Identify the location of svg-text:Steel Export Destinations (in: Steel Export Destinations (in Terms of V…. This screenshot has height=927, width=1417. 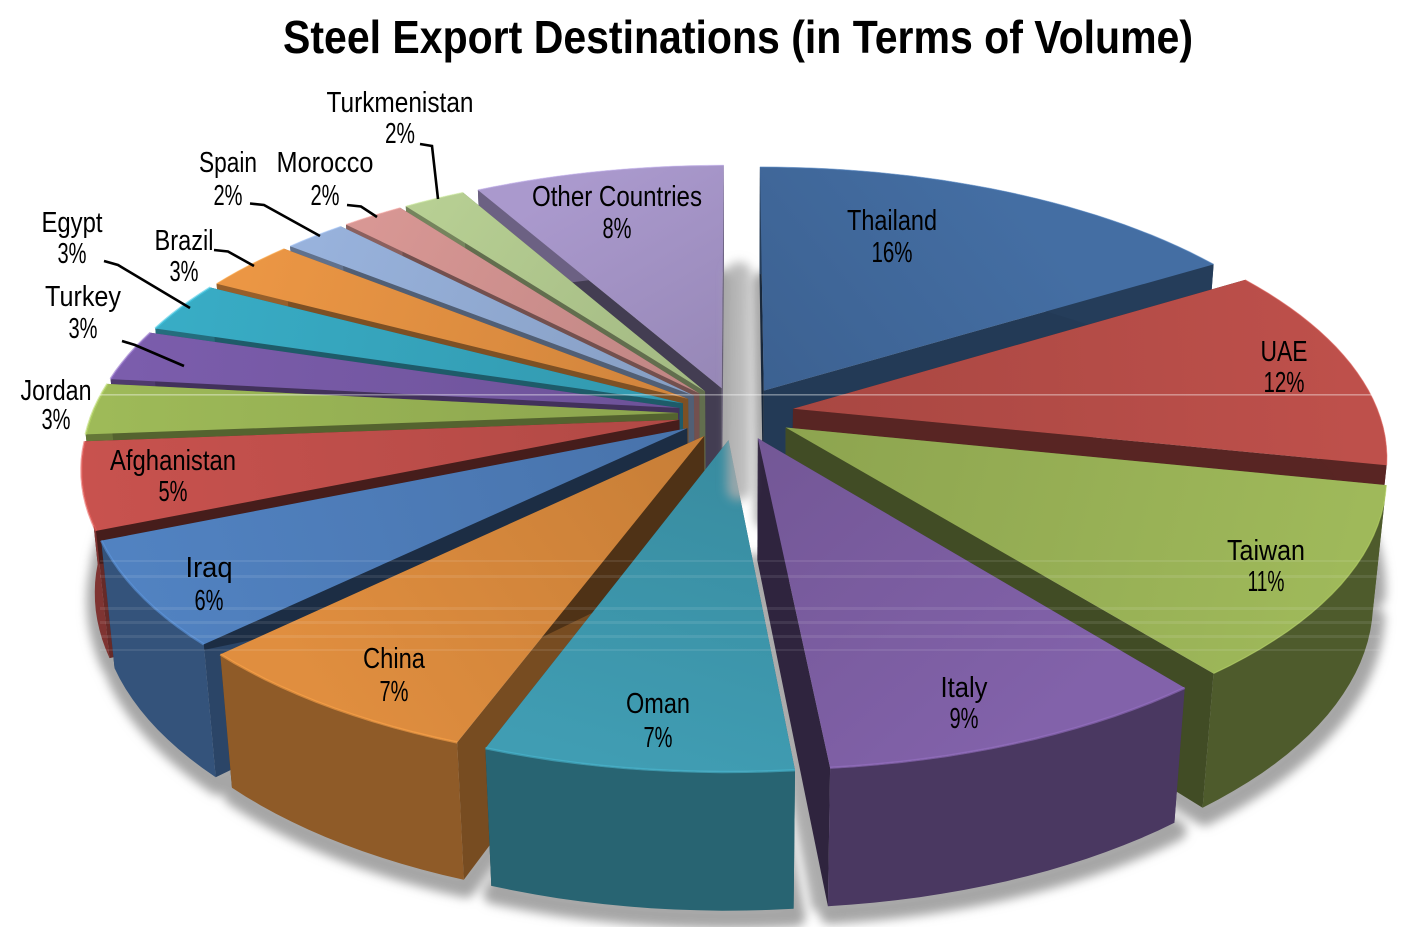
(738, 37).